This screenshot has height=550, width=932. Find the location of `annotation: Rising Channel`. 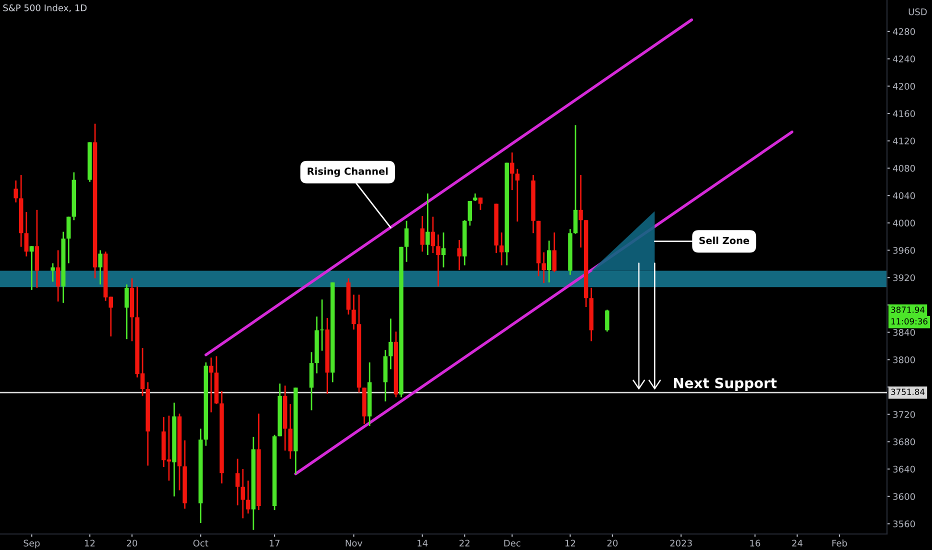

annotation: Rising Channel is located at coordinates (348, 172).